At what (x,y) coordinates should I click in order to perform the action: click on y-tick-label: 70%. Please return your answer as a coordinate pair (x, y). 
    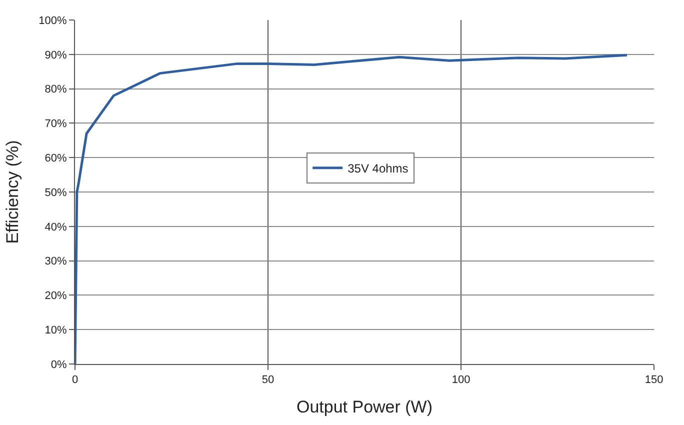
    Looking at the image, I should click on (56, 124).